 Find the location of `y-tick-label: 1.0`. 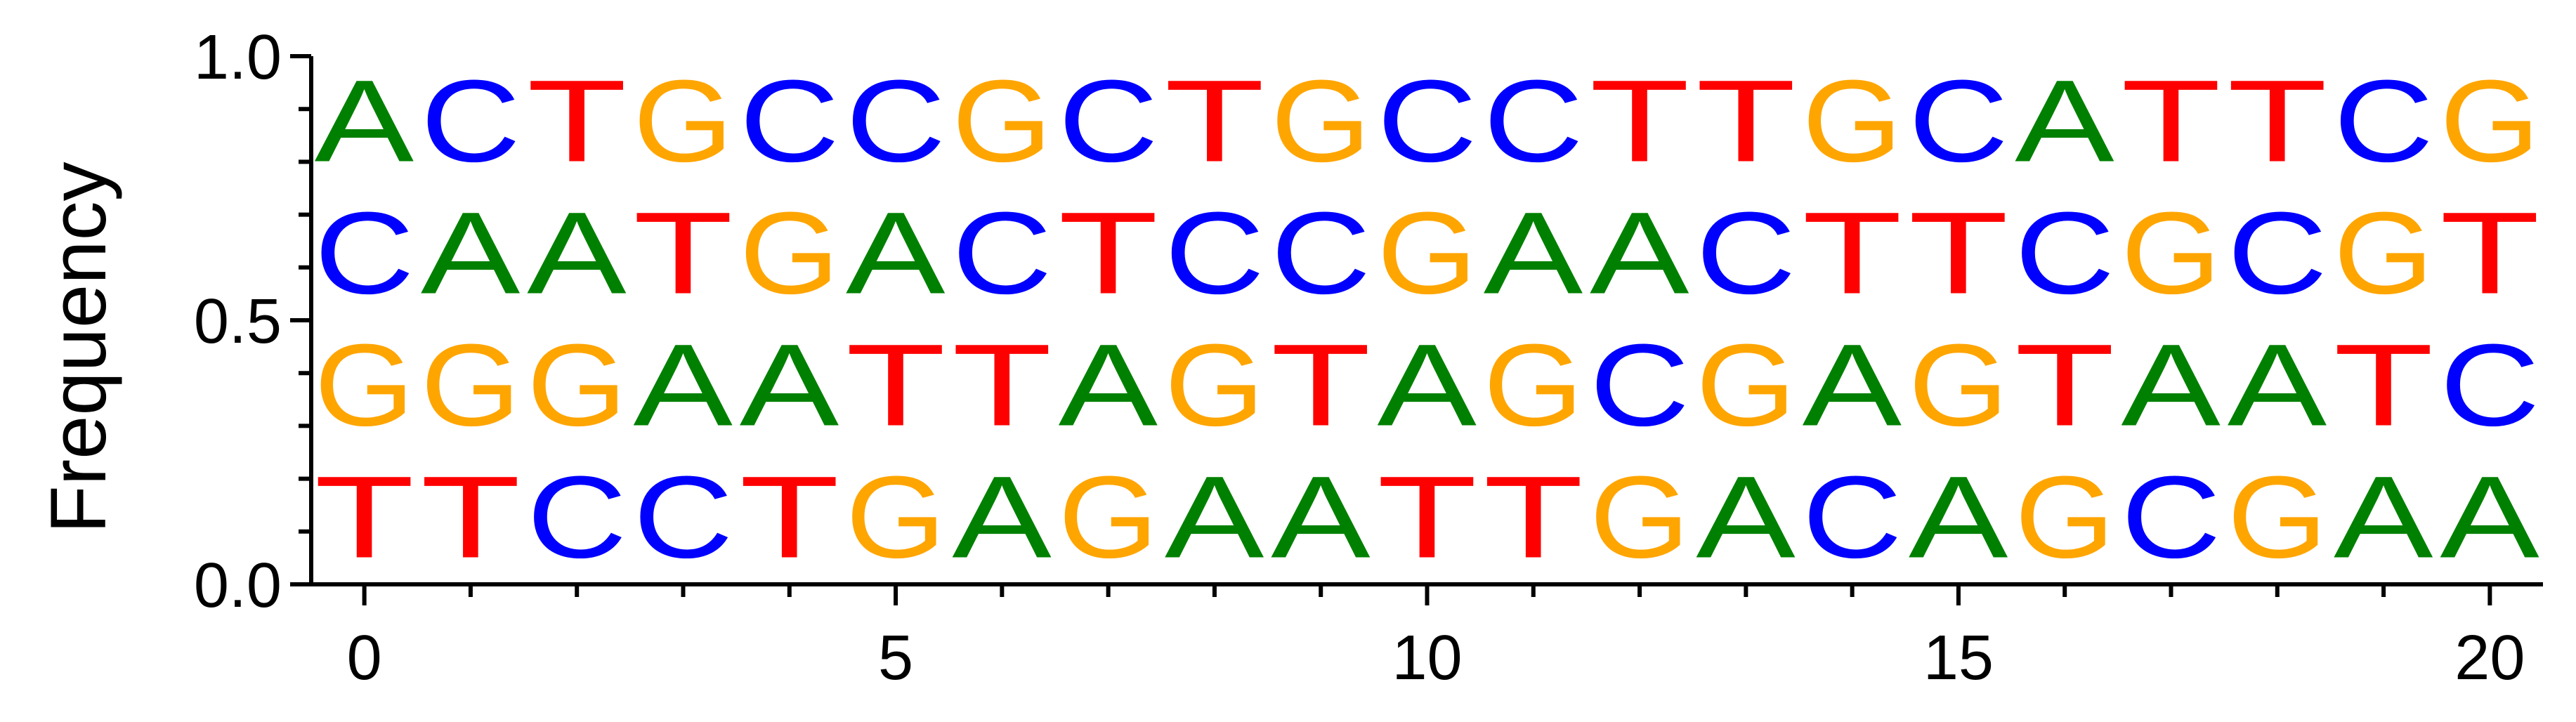

y-tick-label: 1.0 is located at coordinates (238, 57).